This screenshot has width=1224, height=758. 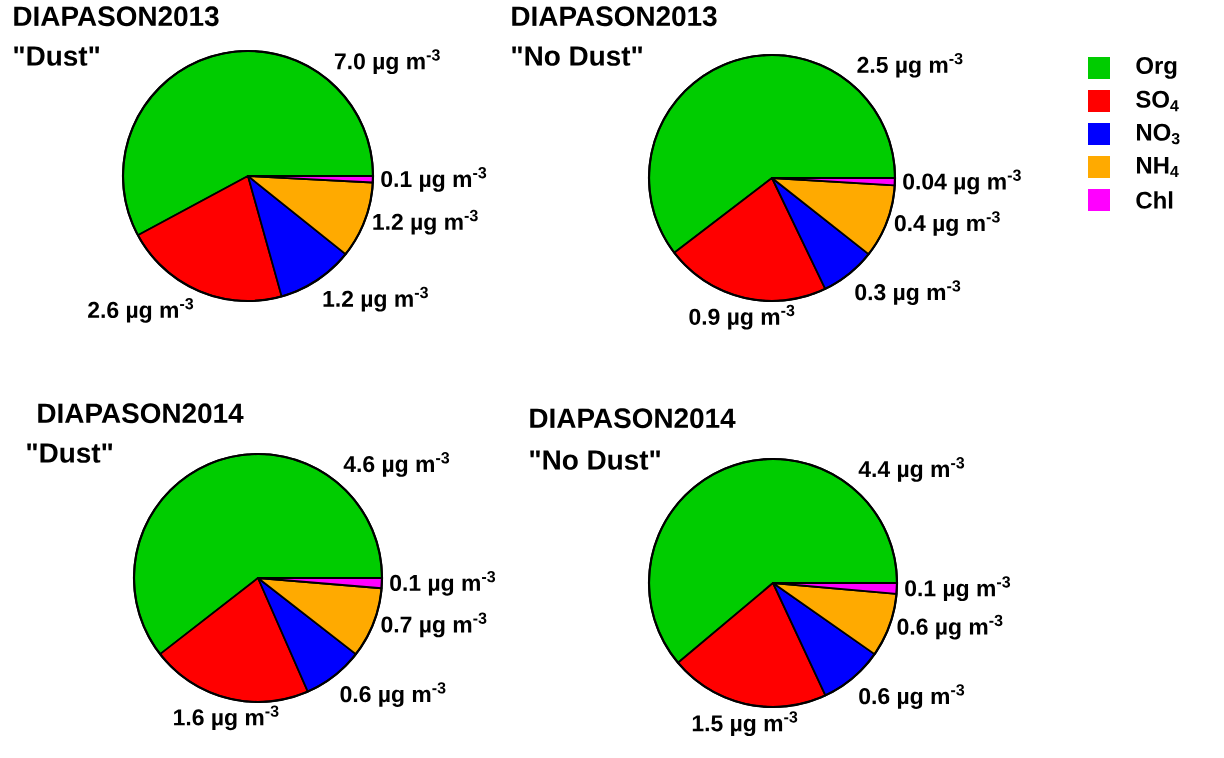 What do you see at coordinates (141, 310) in the screenshot?
I see `data-label: 2.6 µg m$^{-3}$` at bounding box center [141, 310].